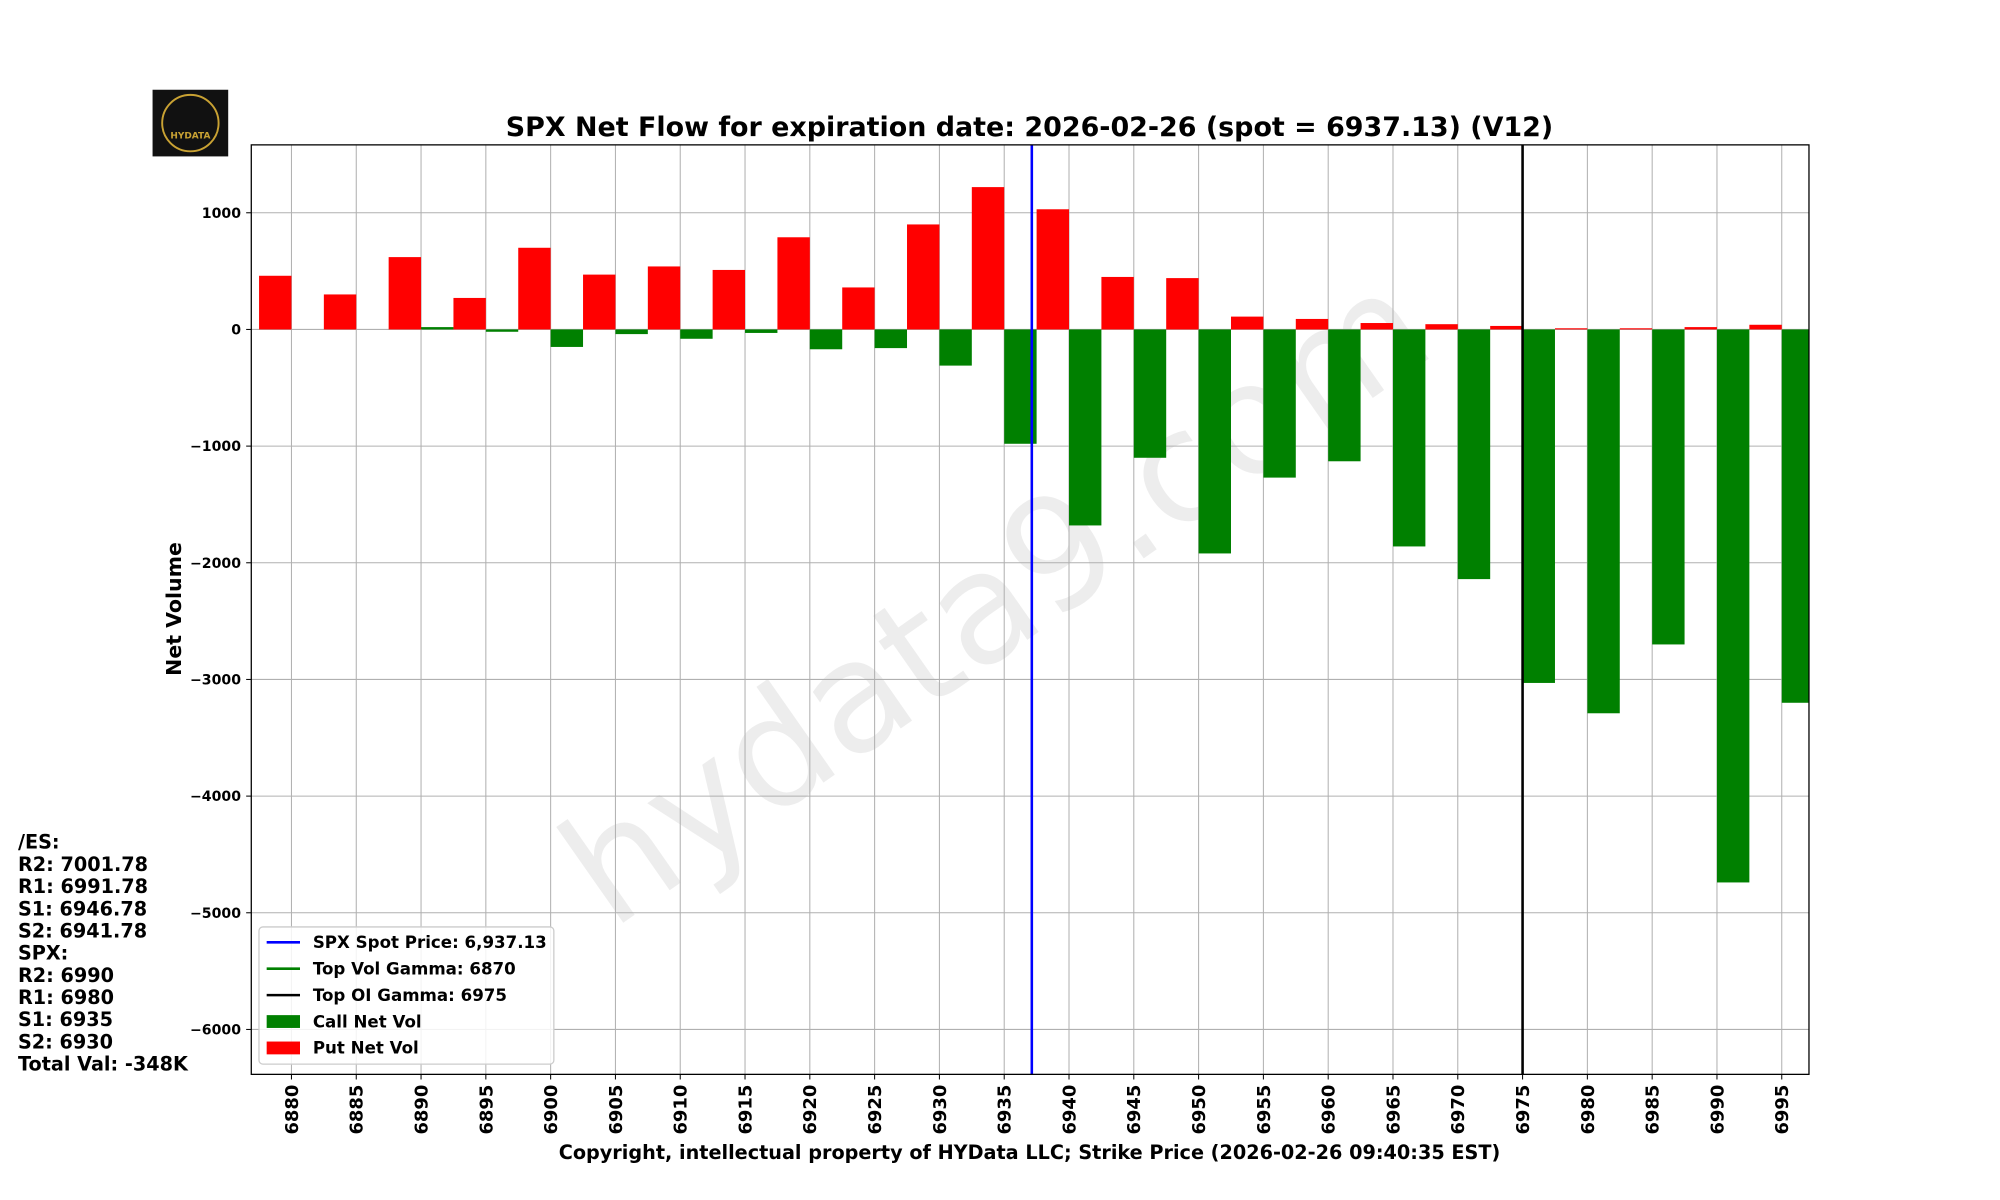  What do you see at coordinates (190, 136) in the screenshot?
I see `logo-text: HYDATA` at bounding box center [190, 136].